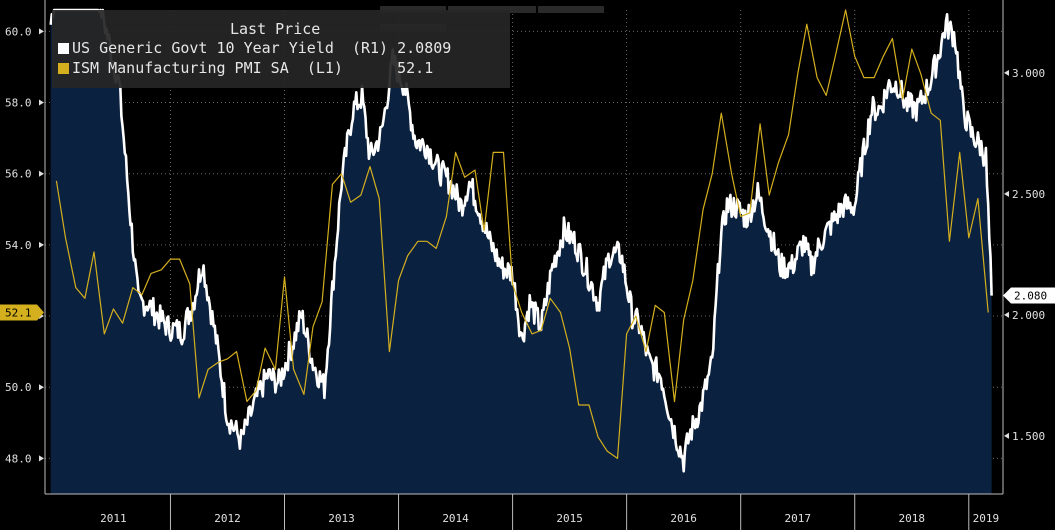 Image resolution: width=1055 pixels, height=530 pixels. What do you see at coordinates (1028, 315) in the screenshot?
I see `right-tick-label: 2.000` at bounding box center [1028, 315].